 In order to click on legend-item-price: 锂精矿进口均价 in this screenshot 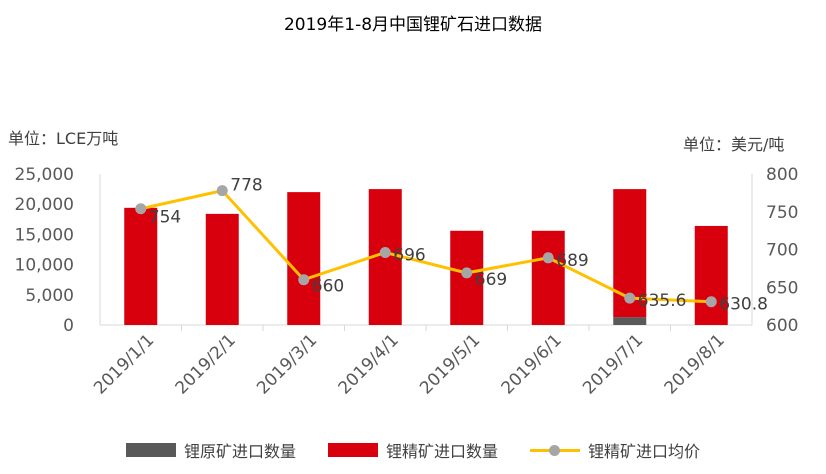, I will do `click(615, 450)`.